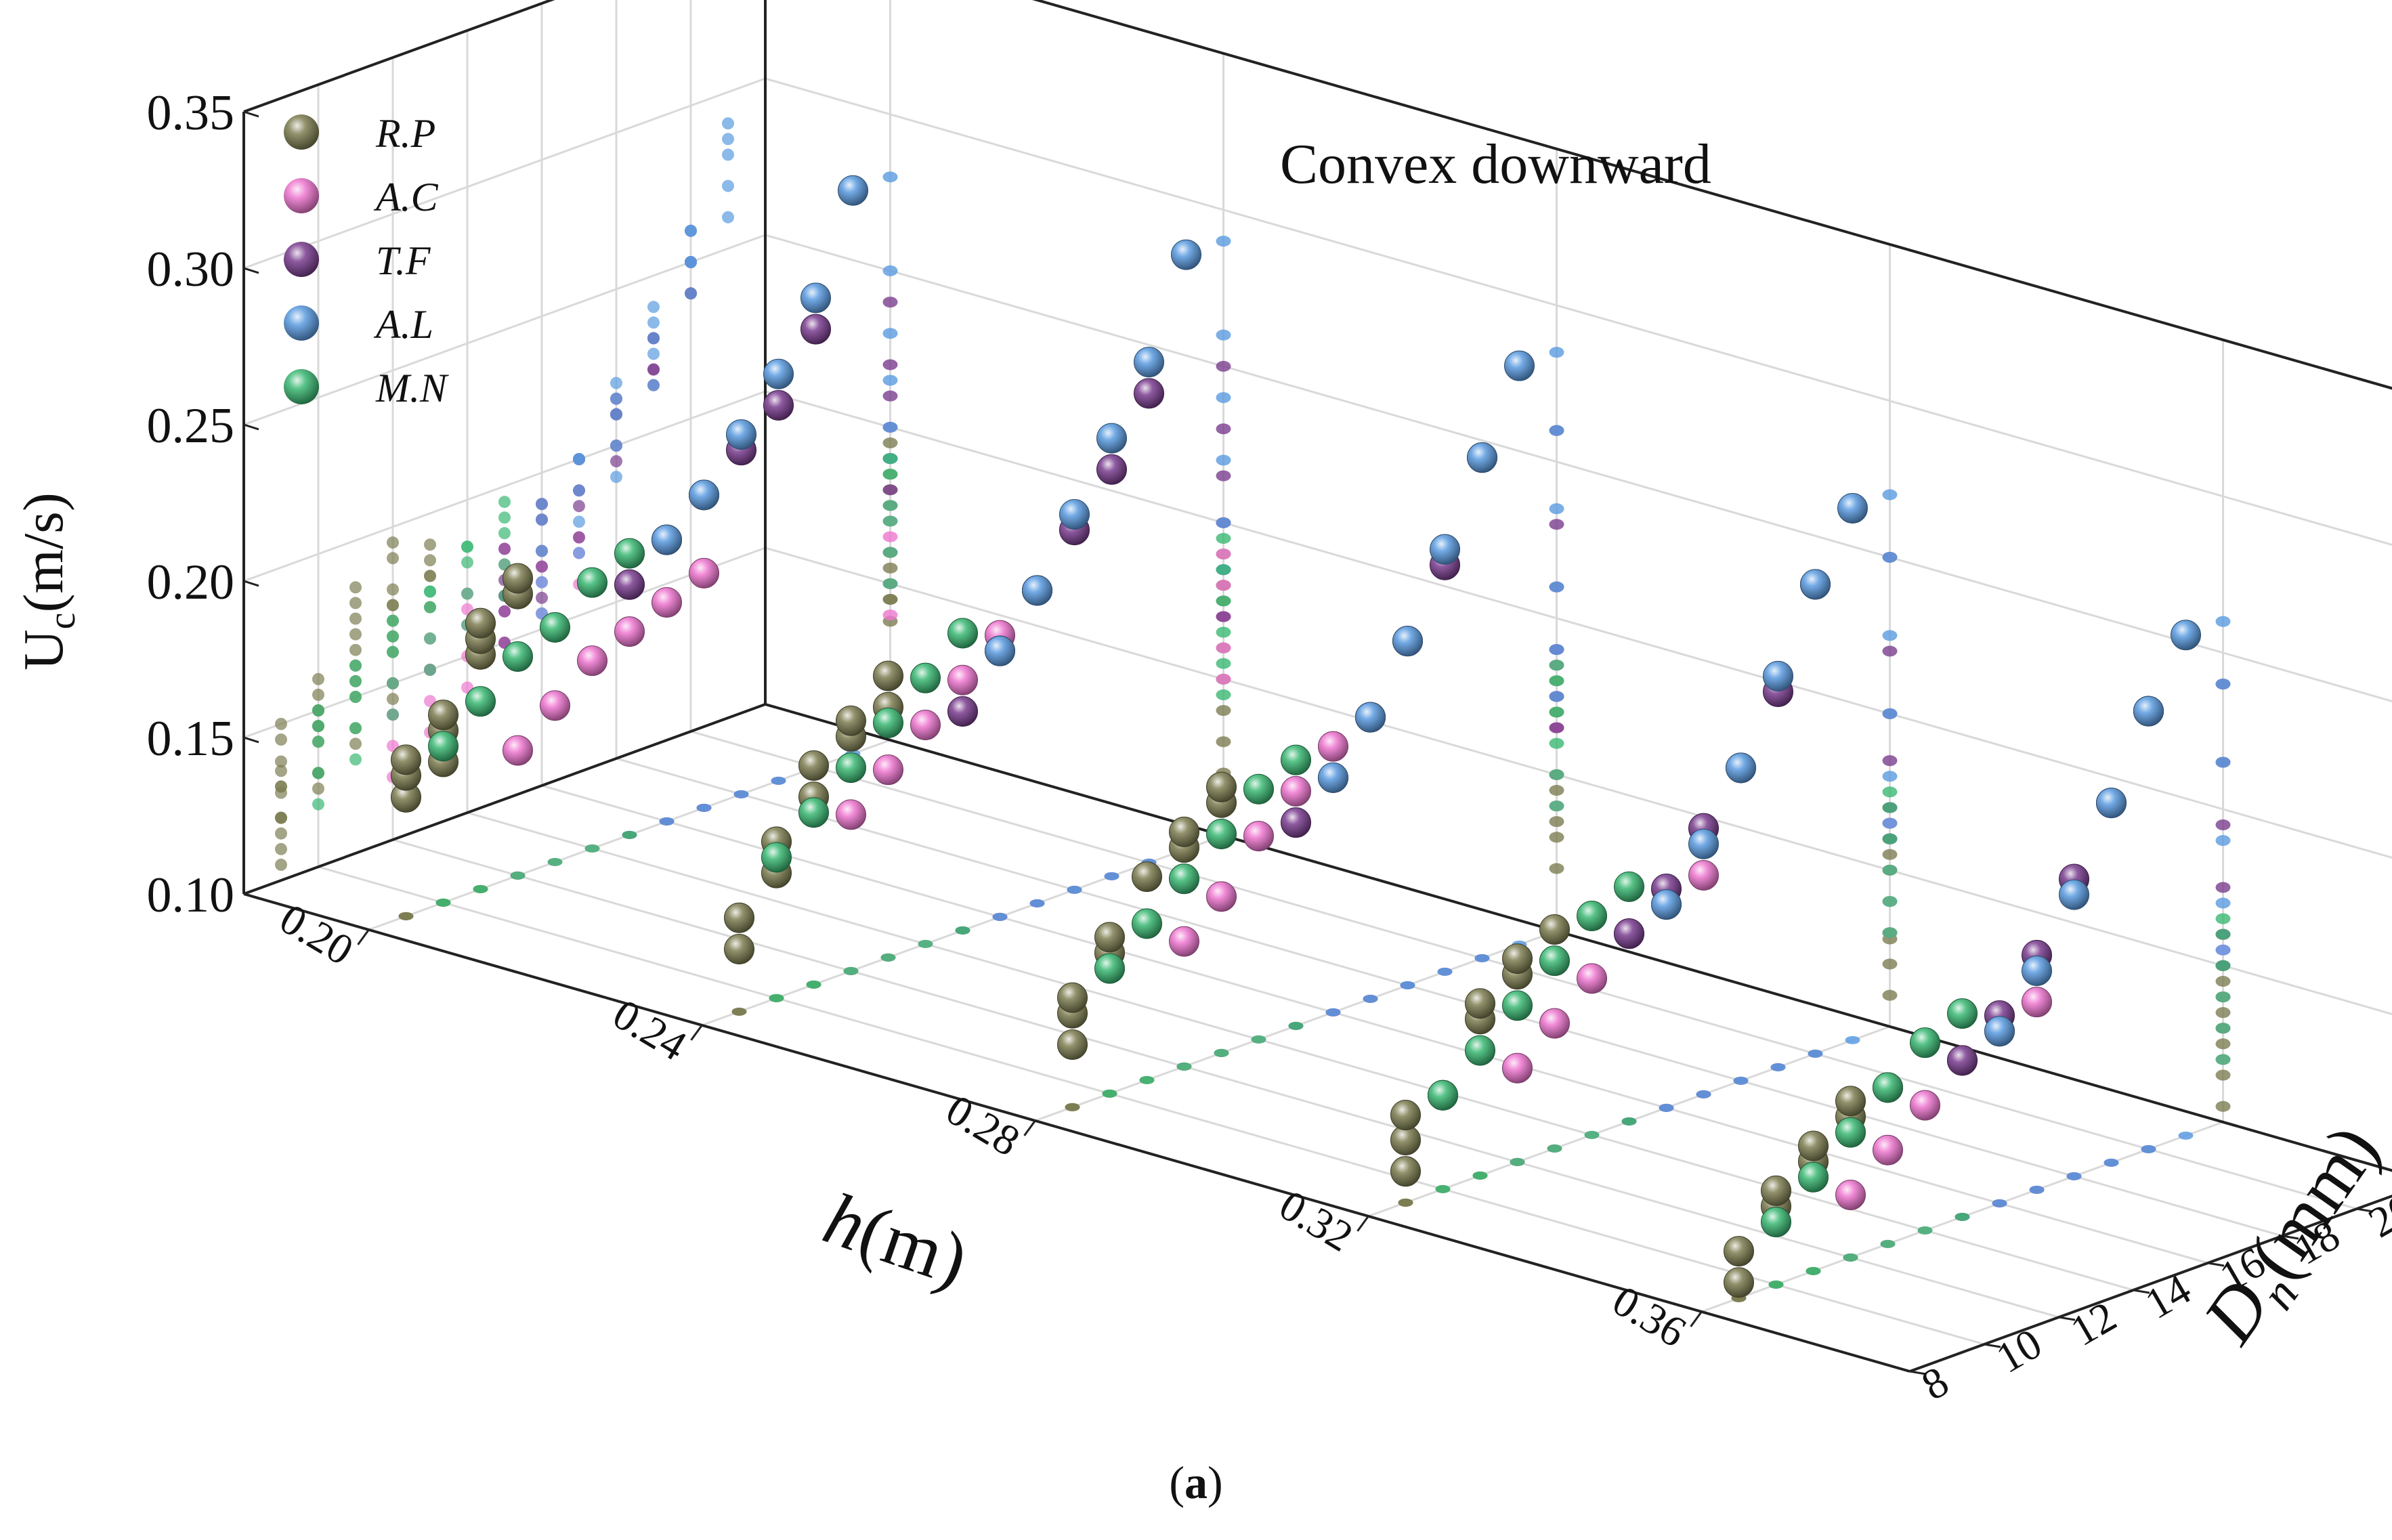 This screenshot has width=2392, height=1540. I want to click on legend-label: T.F, so click(403, 260).